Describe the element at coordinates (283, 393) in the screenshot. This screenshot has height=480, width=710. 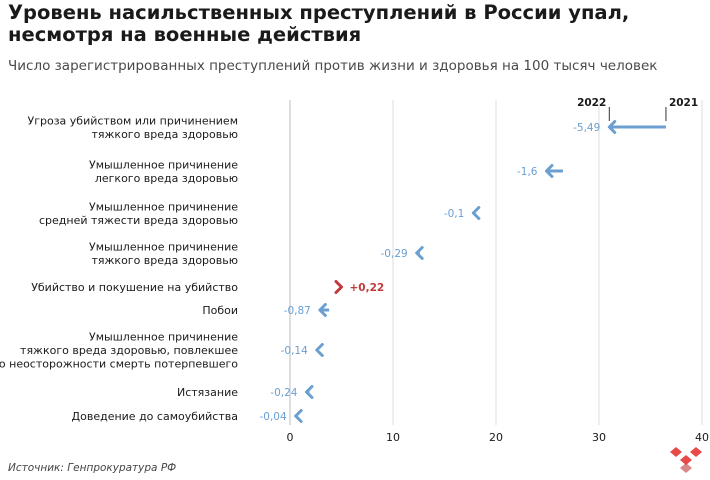
I see `data-label: -0,24` at that location.